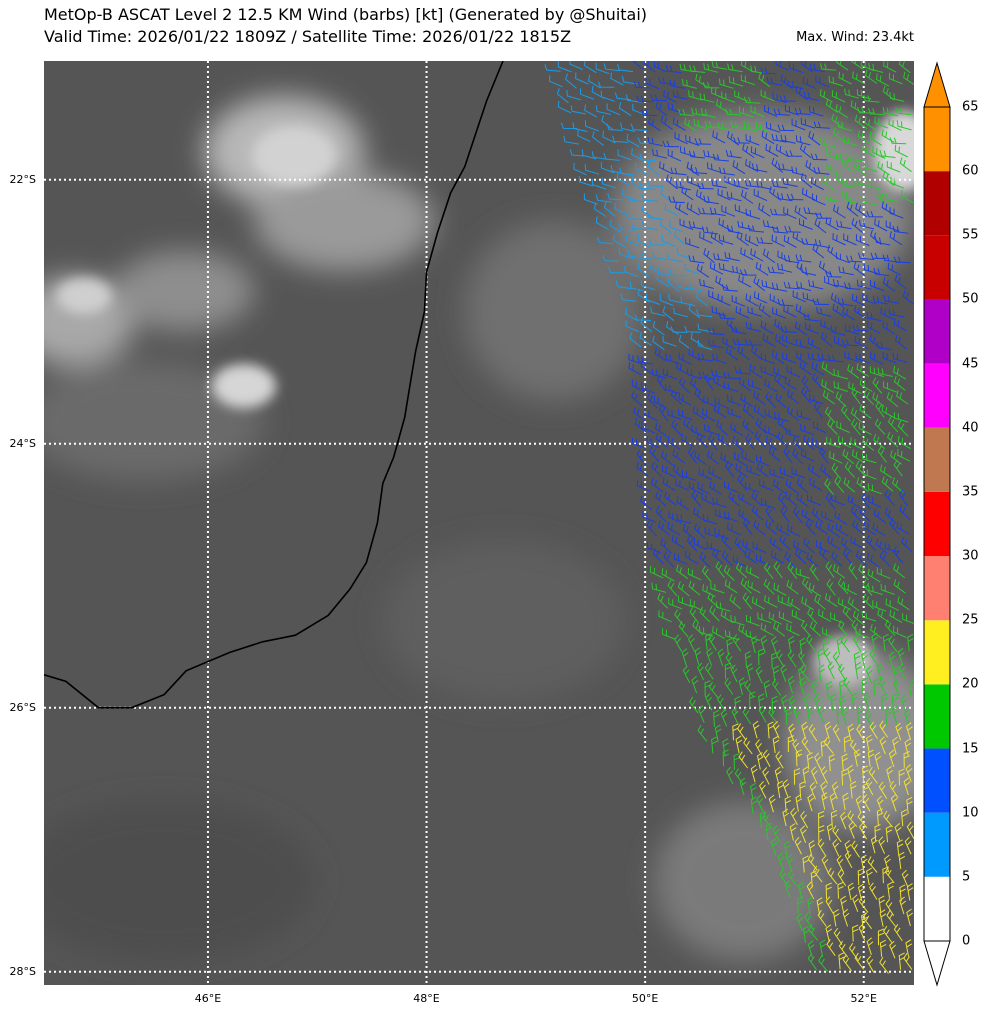  I want to click on lon-label: 48°E, so click(426, 998).